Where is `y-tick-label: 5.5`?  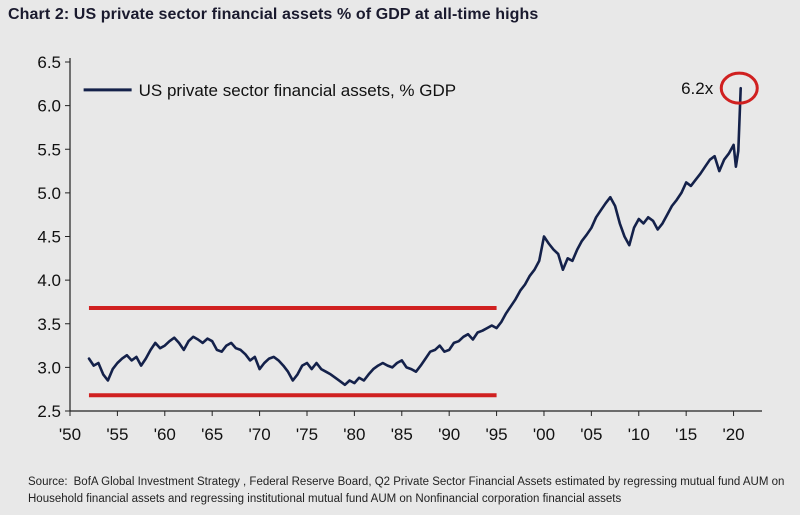
y-tick-label: 5.5 is located at coordinates (49, 149).